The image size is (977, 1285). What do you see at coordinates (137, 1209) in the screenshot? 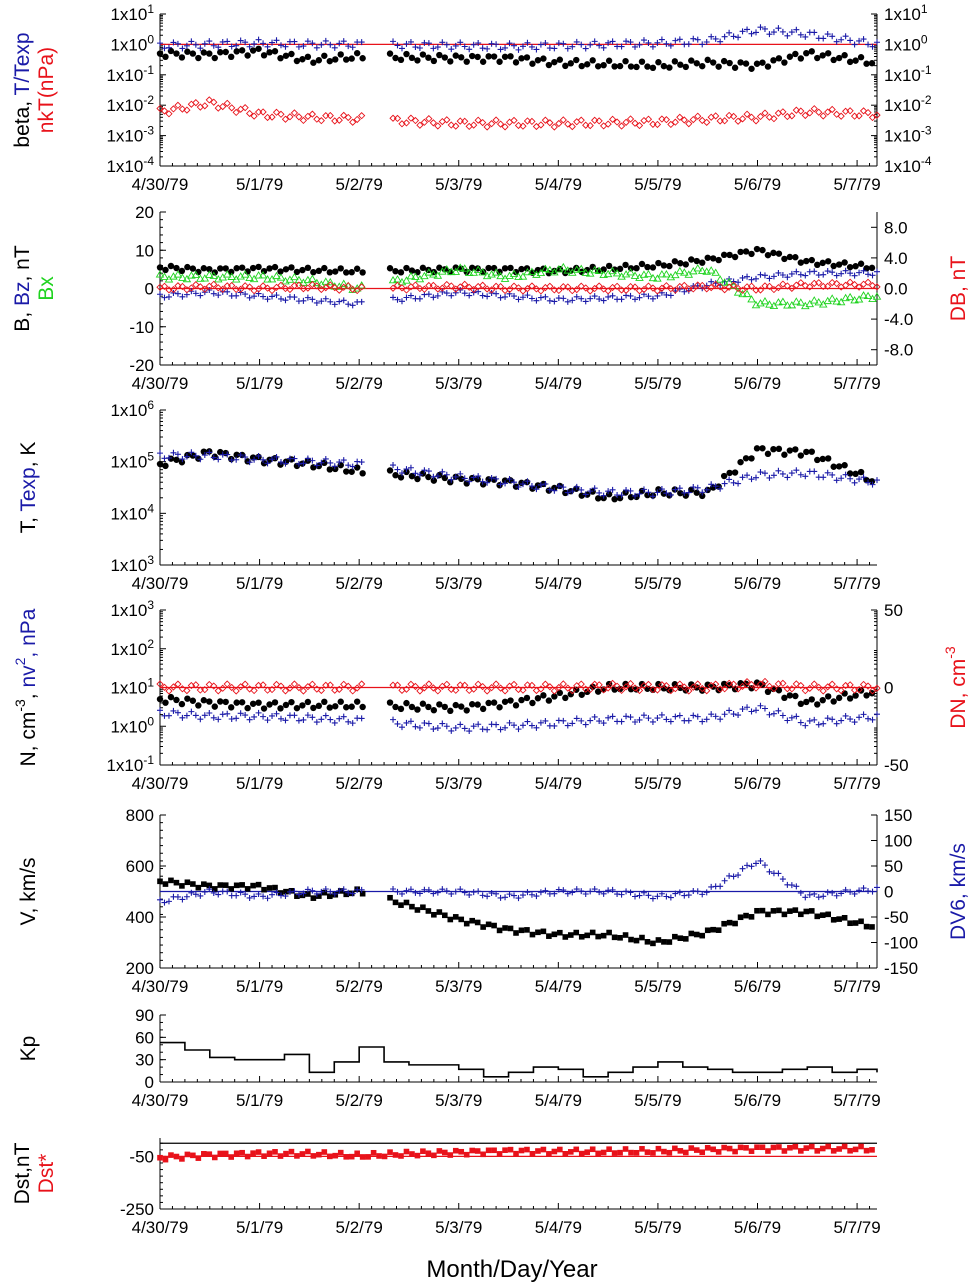
I see `y-tick-label-left: -250` at bounding box center [137, 1209].